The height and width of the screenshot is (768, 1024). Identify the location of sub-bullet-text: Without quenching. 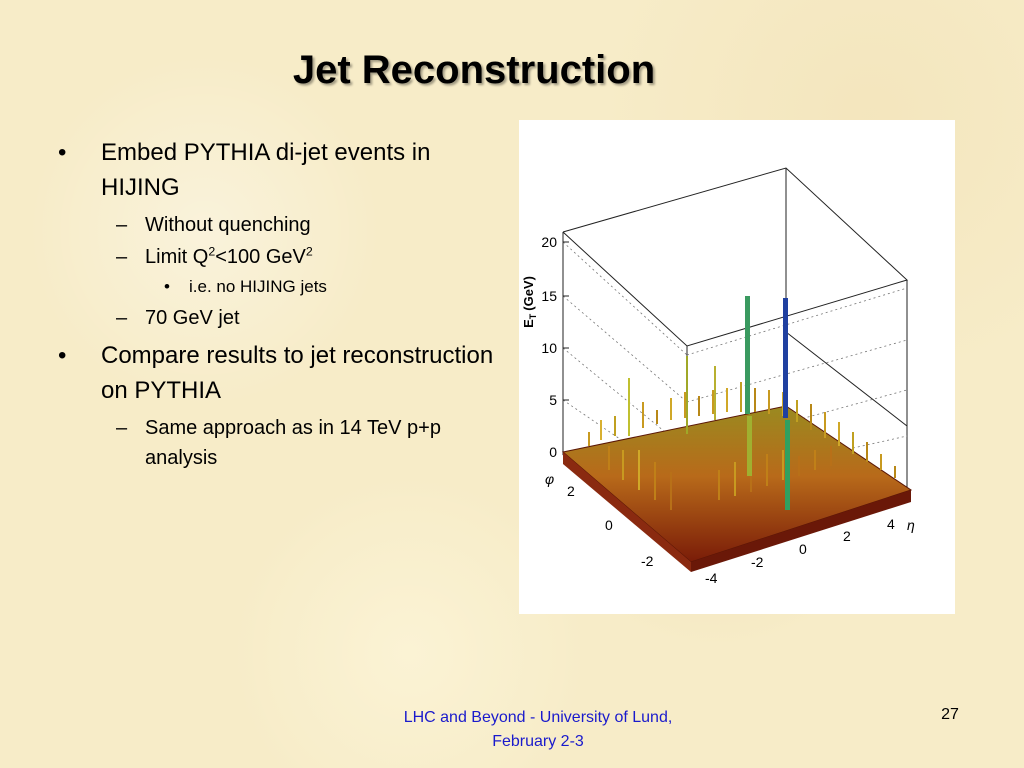
(228, 224).